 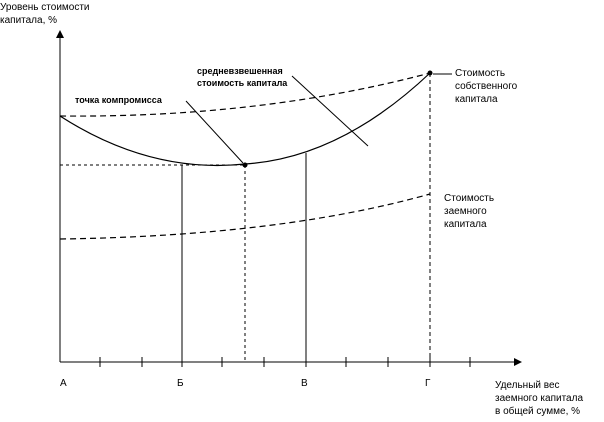 What do you see at coordinates (245, 216) in the screenshot?
I see `debt-cost-curve` at bounding box center [245, 216].